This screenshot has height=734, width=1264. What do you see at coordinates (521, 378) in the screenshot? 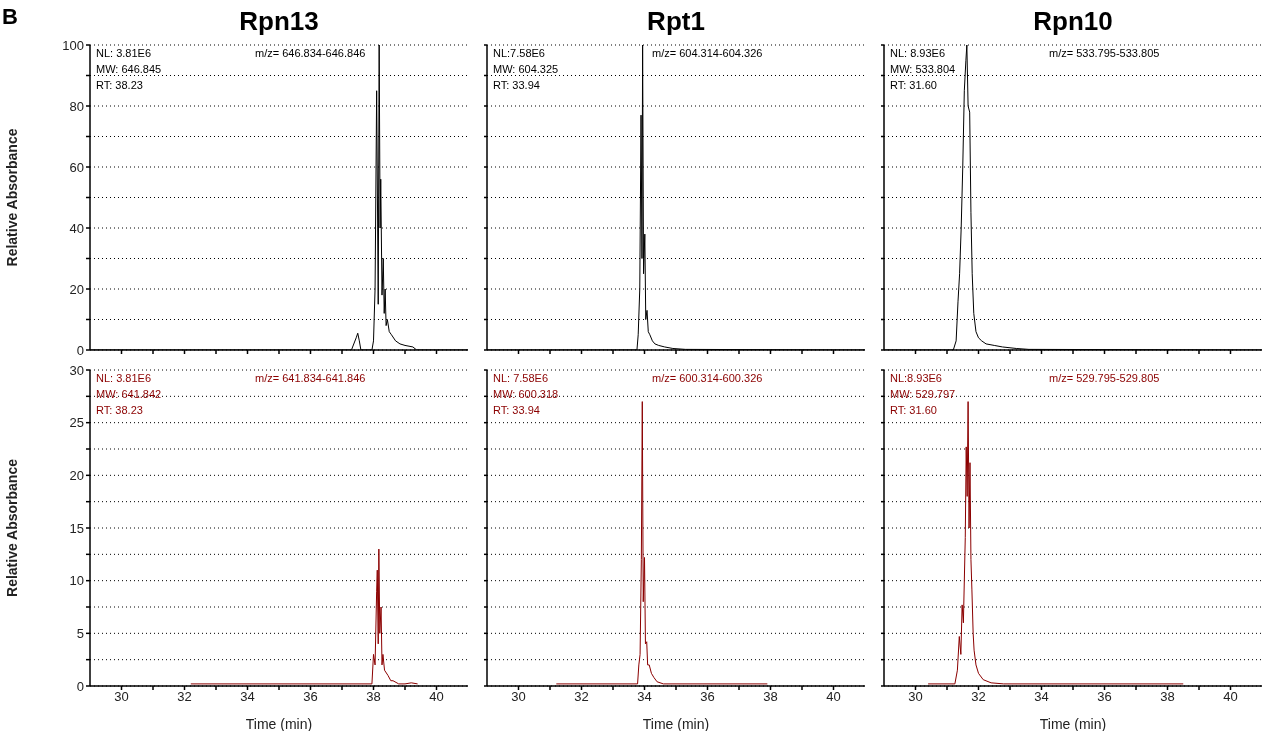
I see `annotation: NL: 7.58E6` at bounding box center [521, 378].